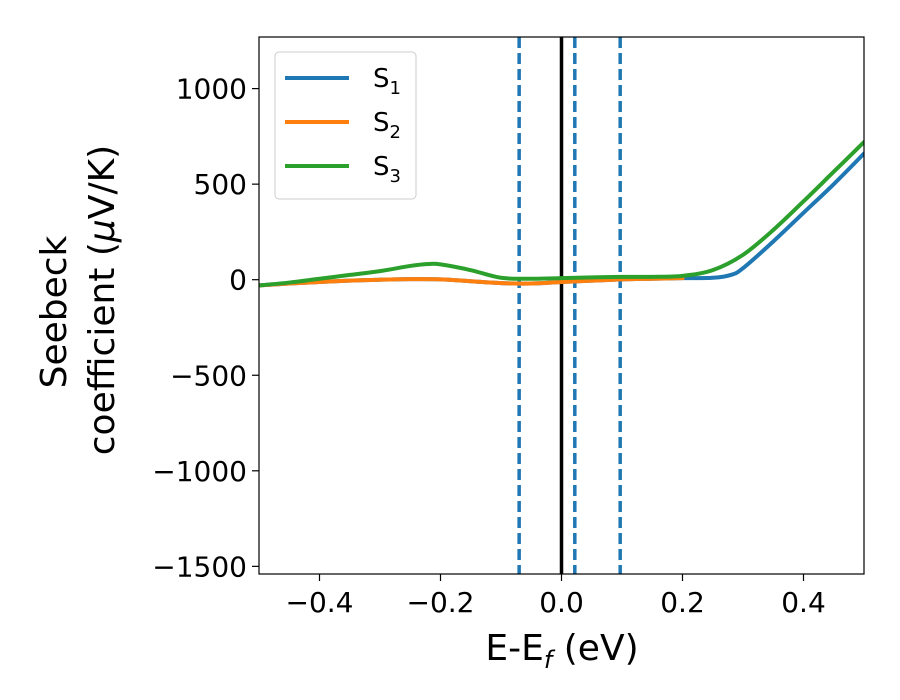  What do you see at coordinates (561, 602) in the screenshot?
I see `x-tick-label: 0.0` at bounding box center [561, 602].